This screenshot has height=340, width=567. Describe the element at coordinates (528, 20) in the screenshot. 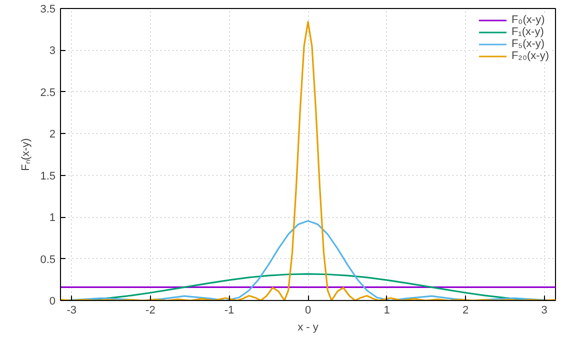

I see `legend-label: F₀(x-y)` at that location.